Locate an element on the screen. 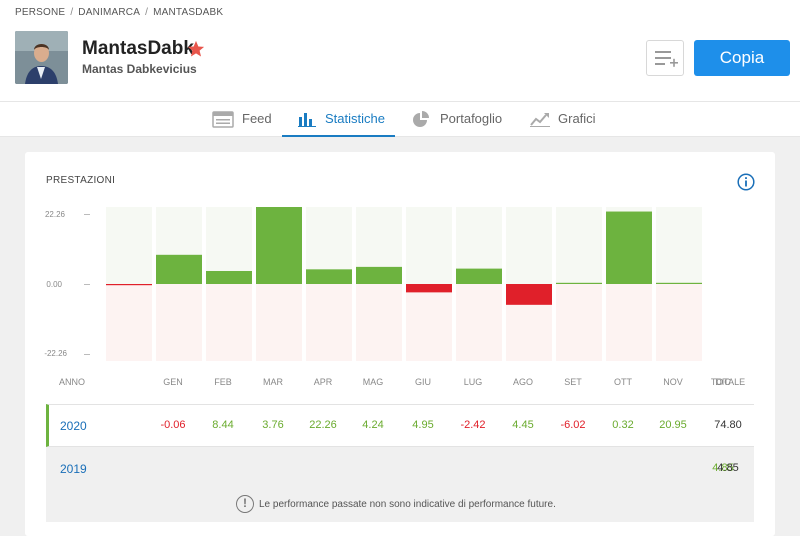 This screenshot has width=800, height=536. bar-mar is located at coordinates (229, 277).